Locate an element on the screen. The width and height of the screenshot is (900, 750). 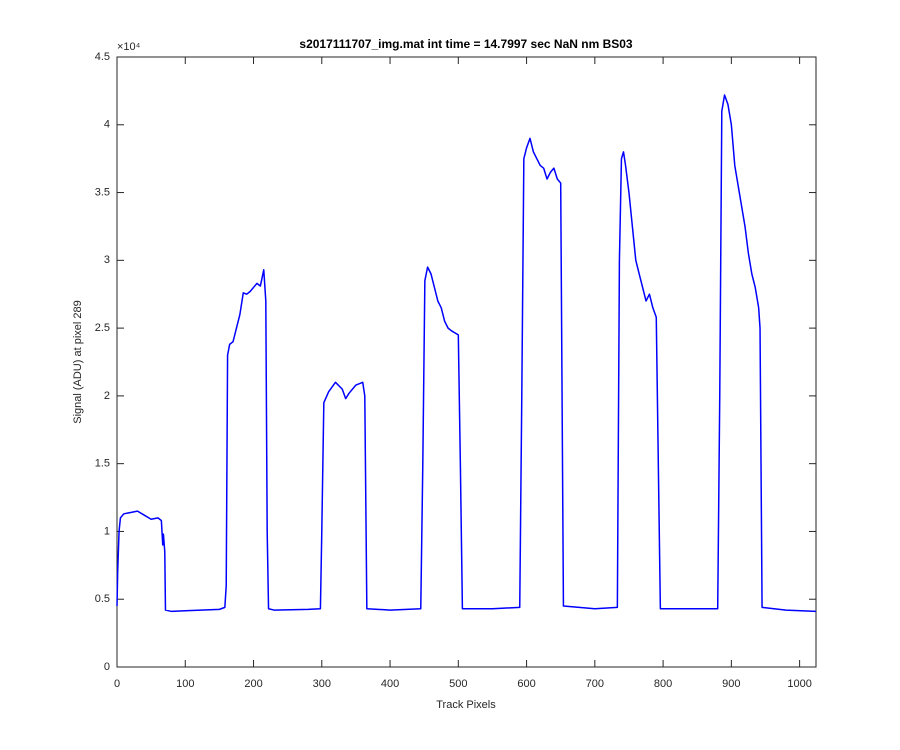
y-tick-label: 3 is located at coordinates (107, 260).